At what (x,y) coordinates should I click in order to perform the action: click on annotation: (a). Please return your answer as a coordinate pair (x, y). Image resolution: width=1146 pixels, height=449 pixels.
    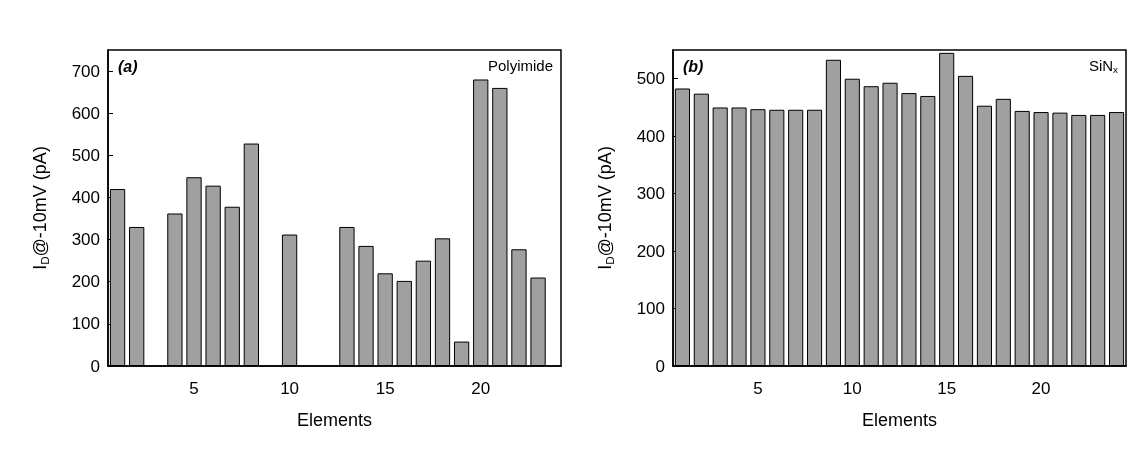
    Looking at the image, I should click on (128, 66).